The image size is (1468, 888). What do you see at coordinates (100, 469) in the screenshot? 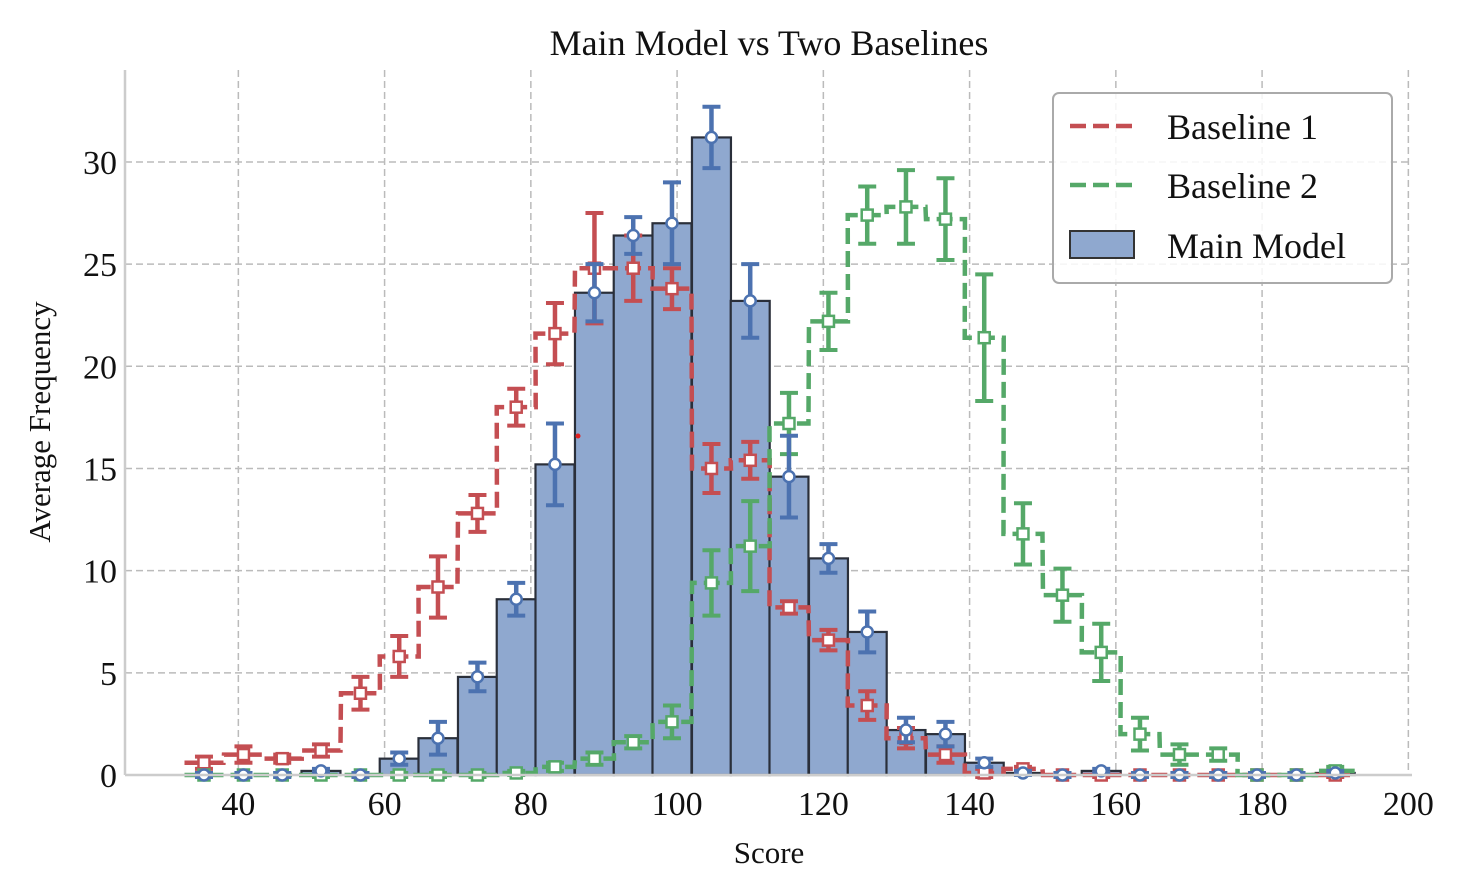
I see `y-tick-label: 15` at bounding box center [100, 469].